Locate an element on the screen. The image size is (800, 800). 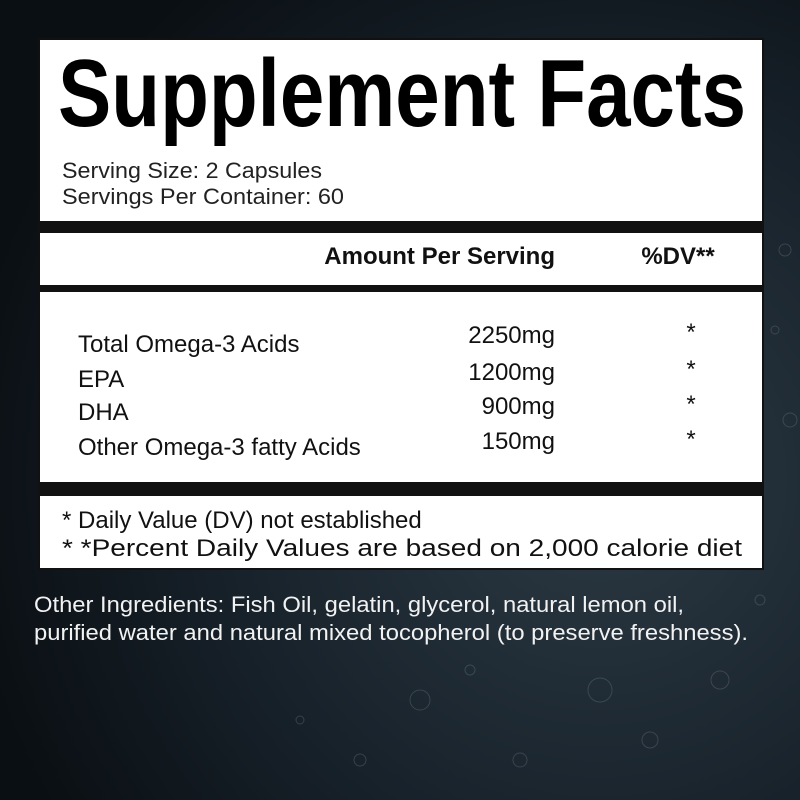
column-header: Amount Per Serving is located at coordinates (439, 256).